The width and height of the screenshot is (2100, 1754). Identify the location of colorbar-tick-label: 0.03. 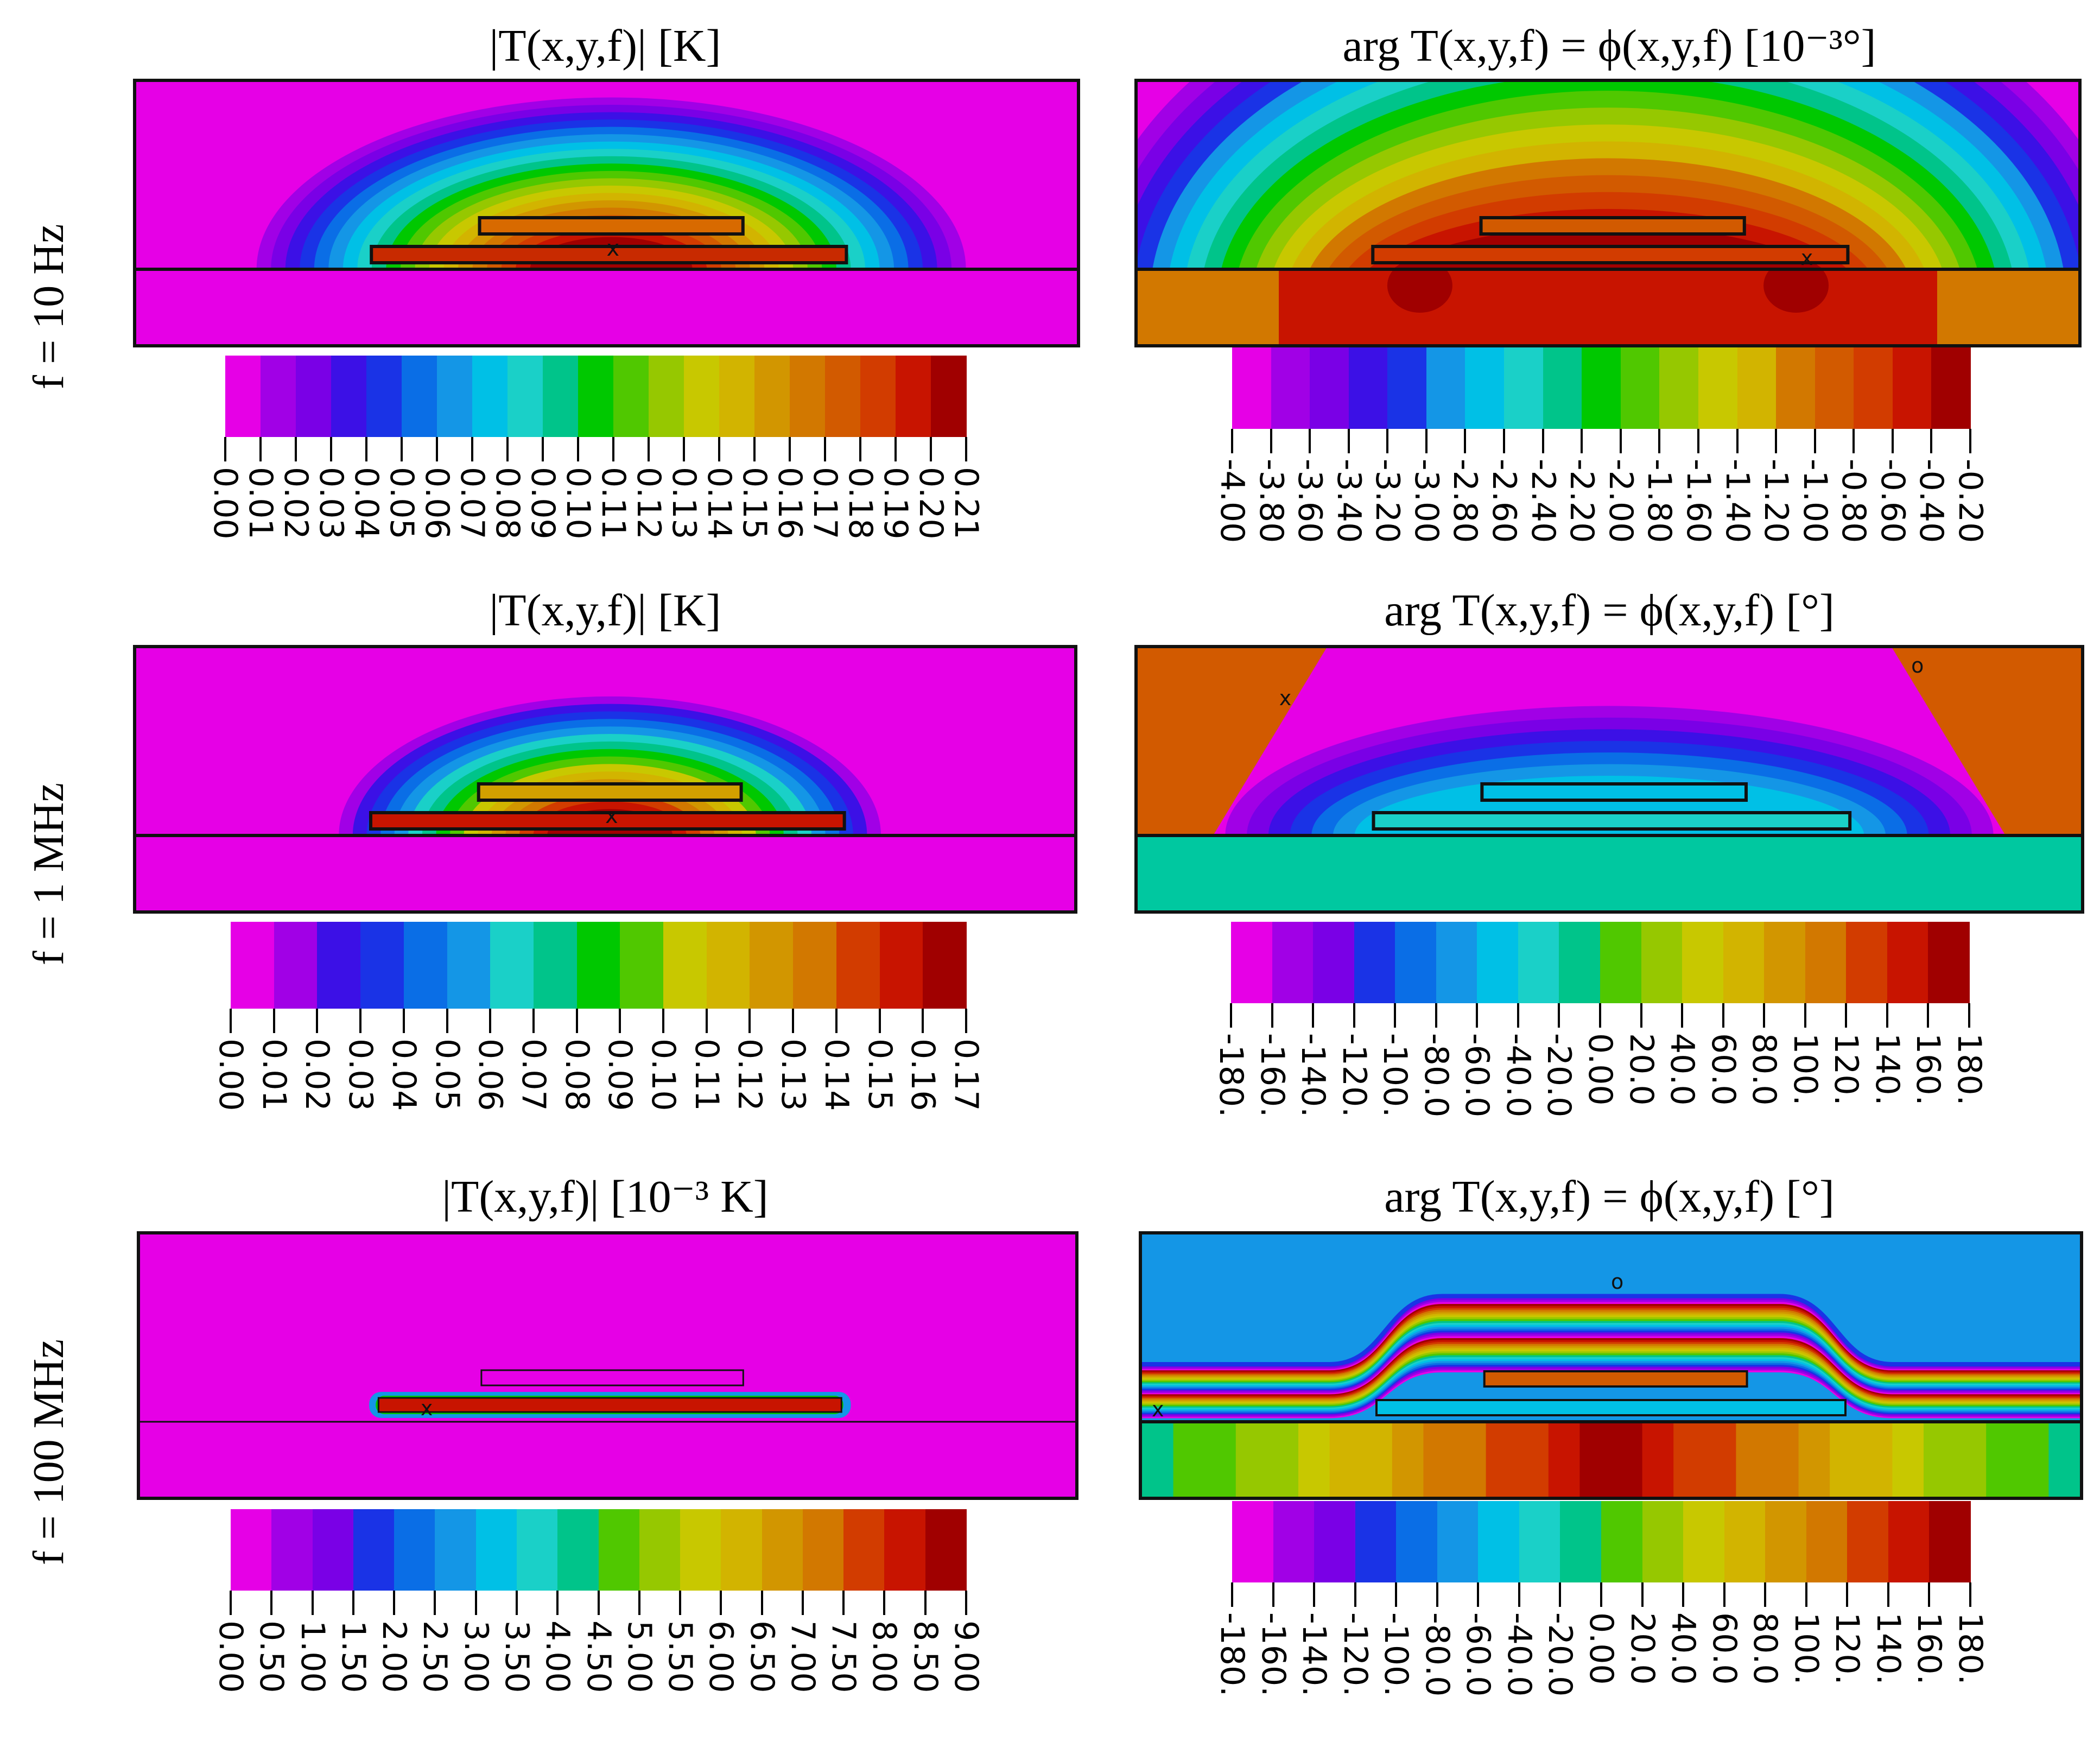
(361, 1075).